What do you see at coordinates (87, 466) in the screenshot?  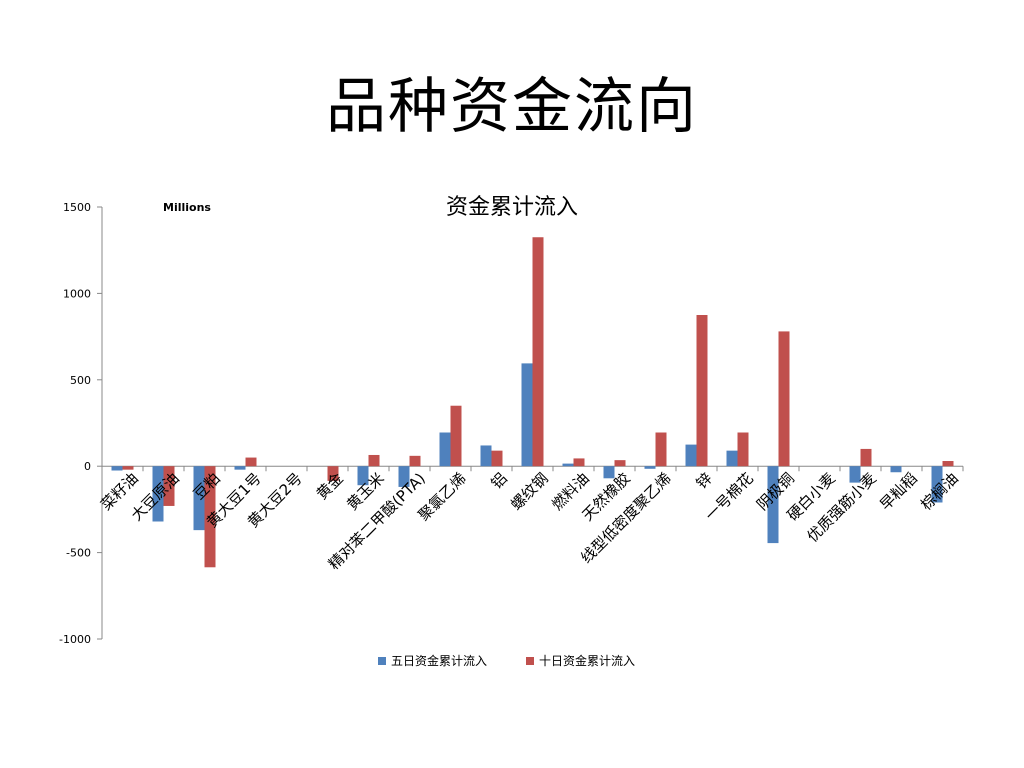 I see `y-tick-label: 0` at bounding box center [87, 466].